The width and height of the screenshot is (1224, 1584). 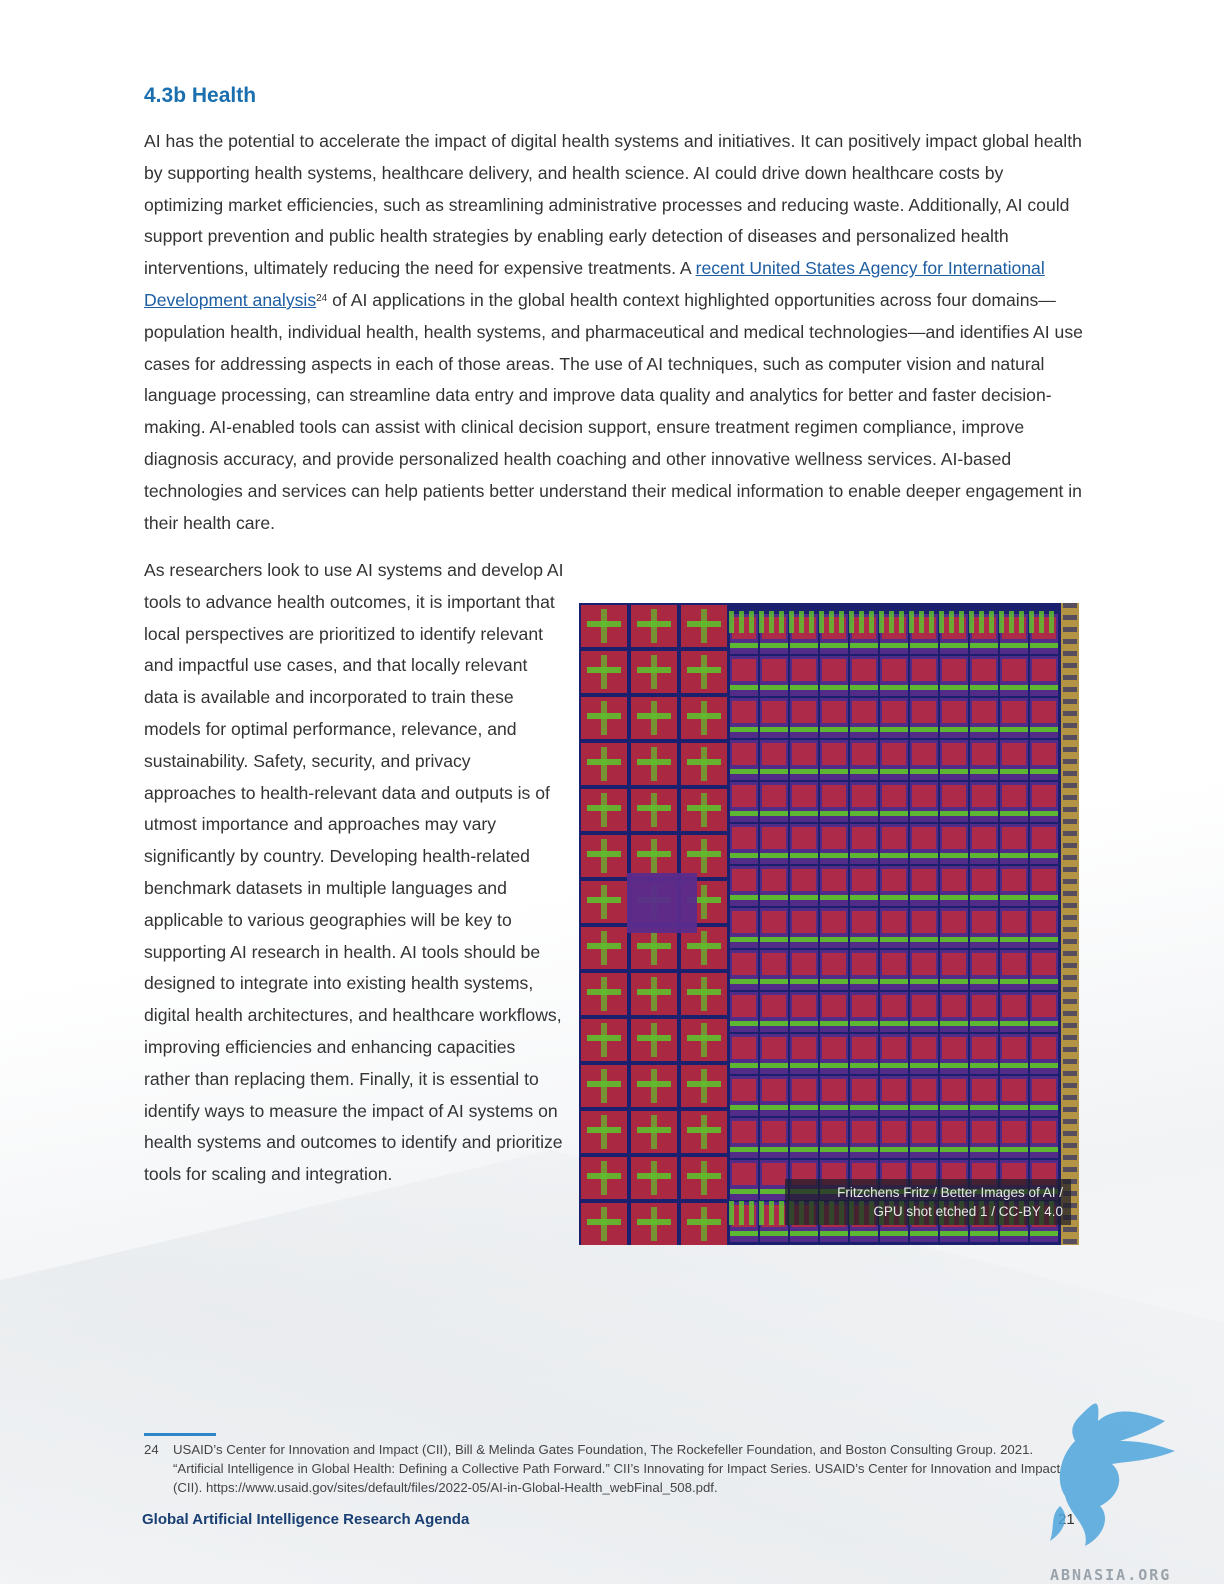 I want to click on caption-line-2: GPU shot etched 1 / CC-BY 4.0, so click(x=968, y=1211).